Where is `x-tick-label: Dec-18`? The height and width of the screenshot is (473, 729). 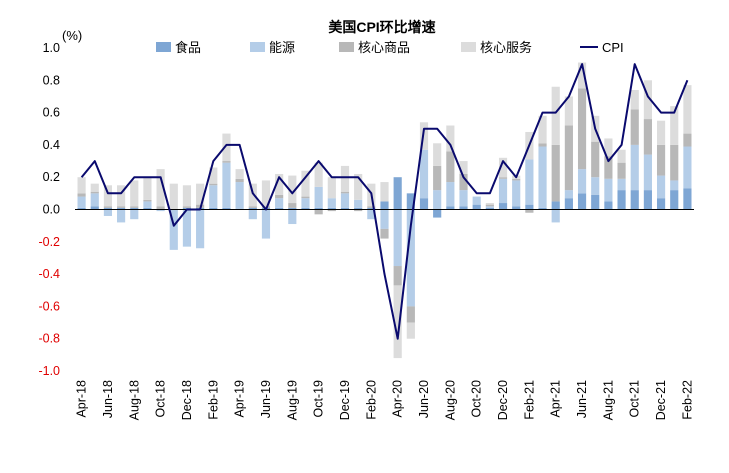 x-tick-label: Dec-18 is located at coordinates (187, 400).